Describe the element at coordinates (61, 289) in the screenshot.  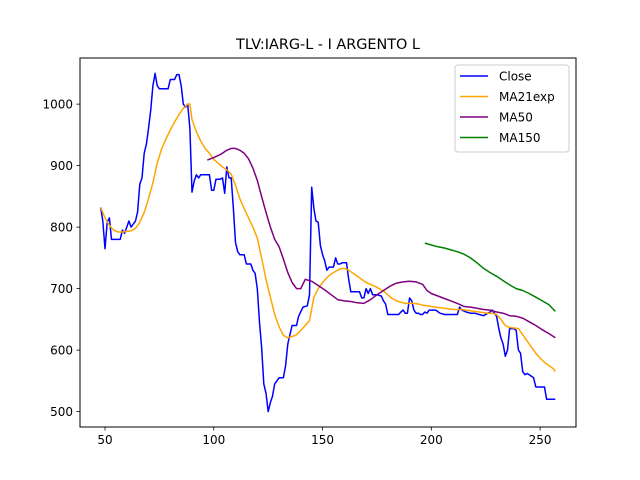
I see `y-tick-label: 700` at that location.